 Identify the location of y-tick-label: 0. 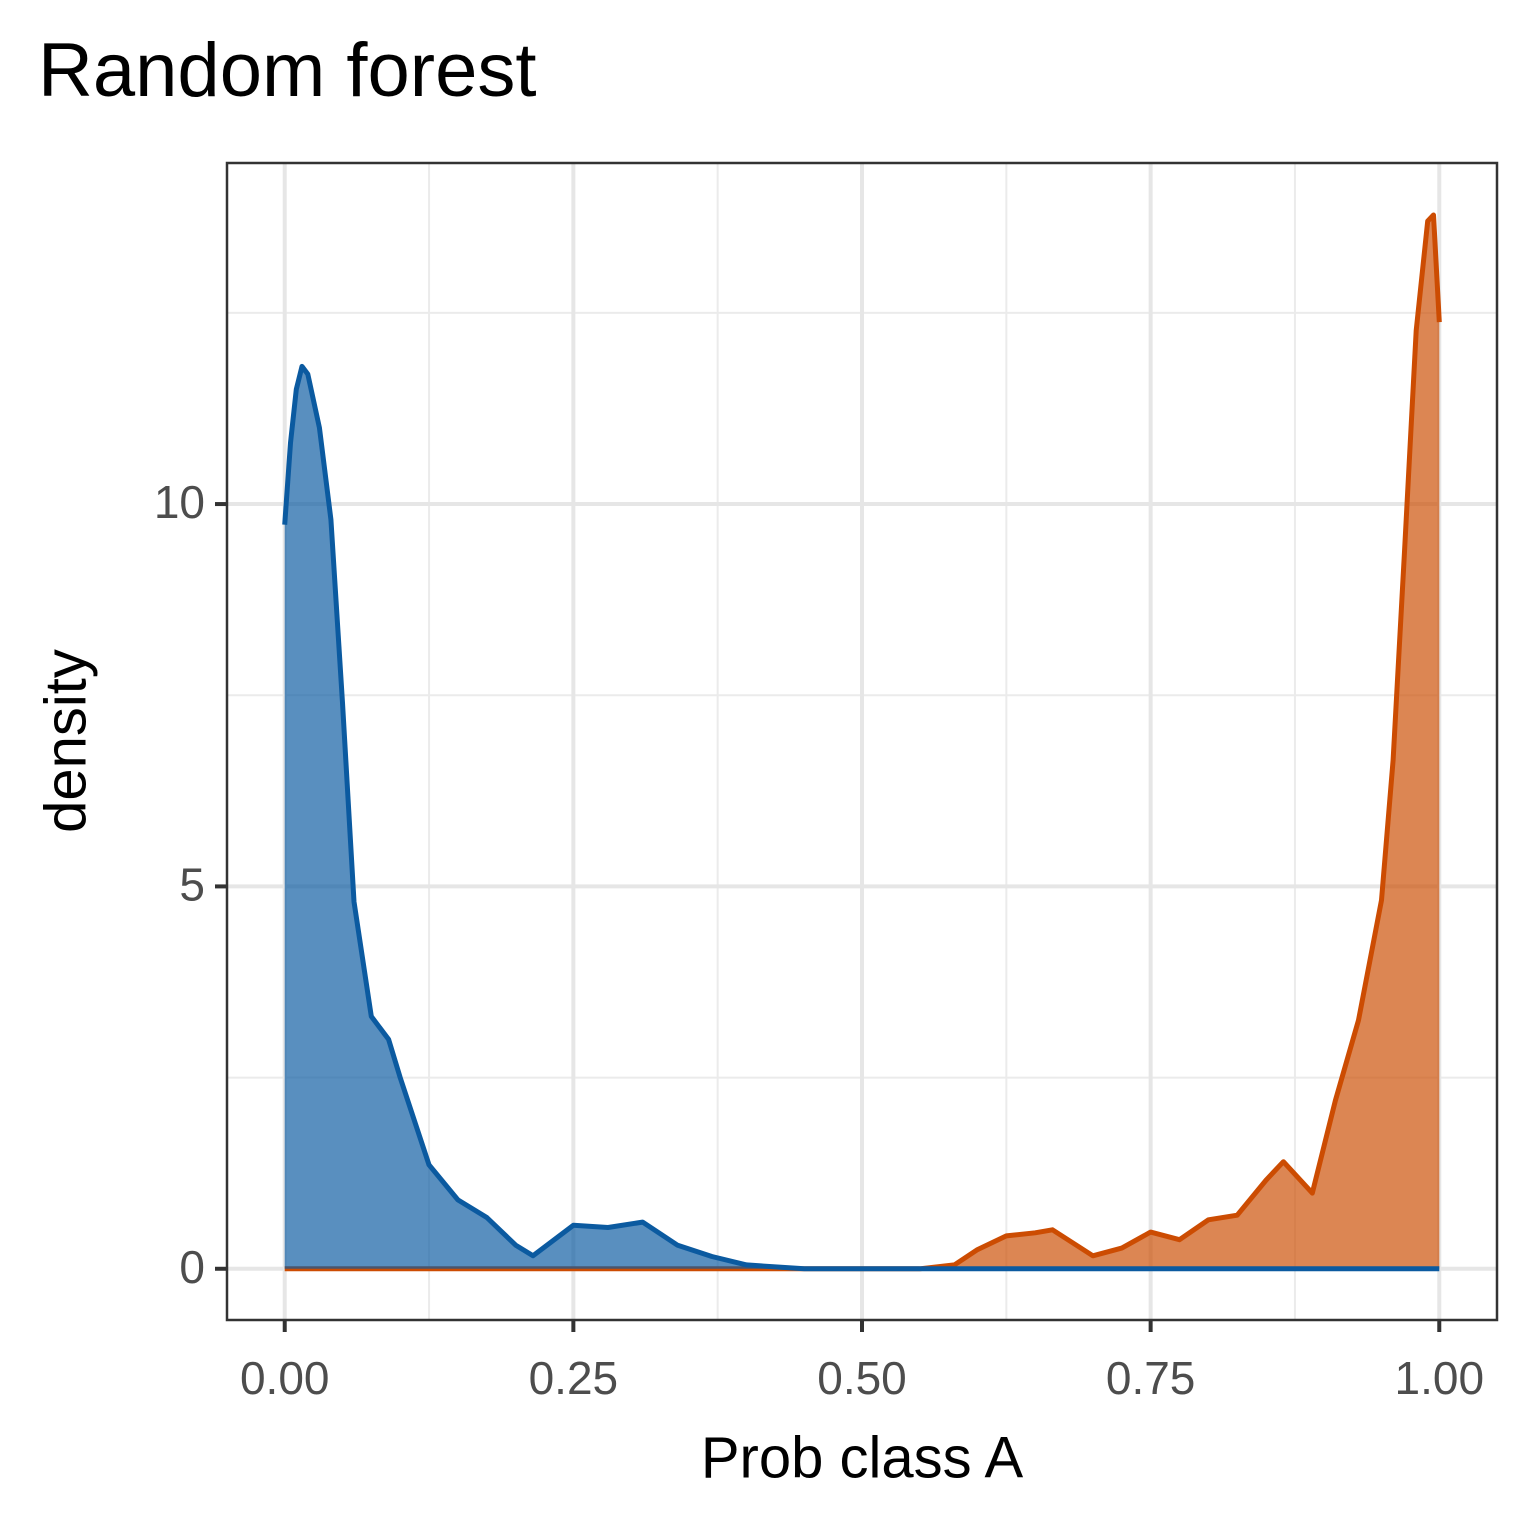
(192, 1267).